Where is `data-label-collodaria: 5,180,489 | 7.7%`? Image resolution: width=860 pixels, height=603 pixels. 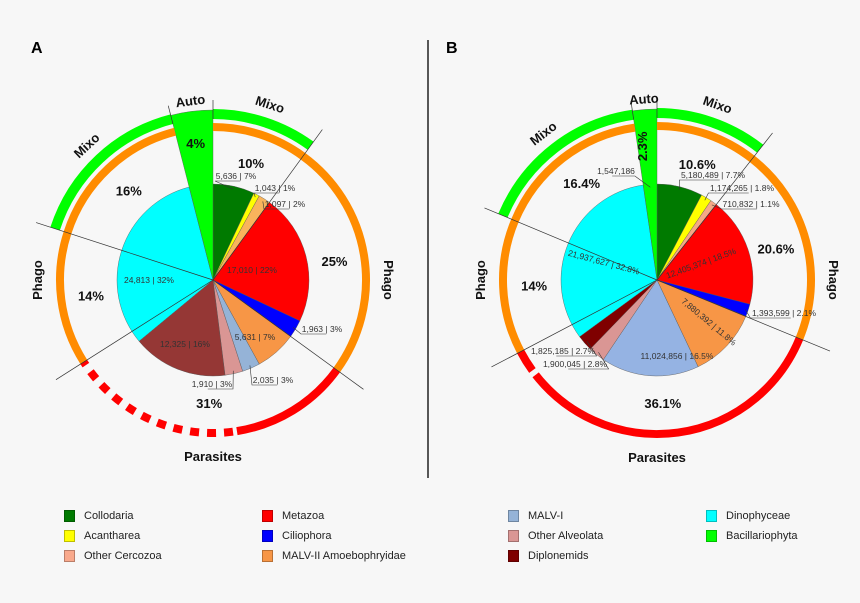
data-label-collodaria: 5,180,489 | 7.7% is located at coordinates (713, 175).